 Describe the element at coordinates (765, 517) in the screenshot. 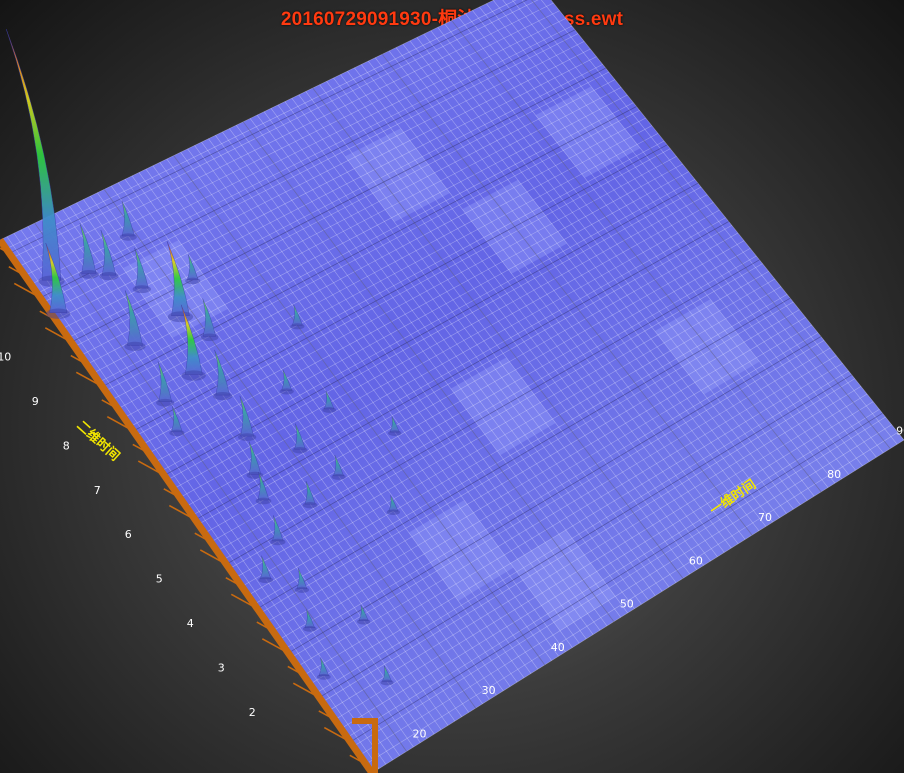

I see `x-tick-label: 70` at that location.